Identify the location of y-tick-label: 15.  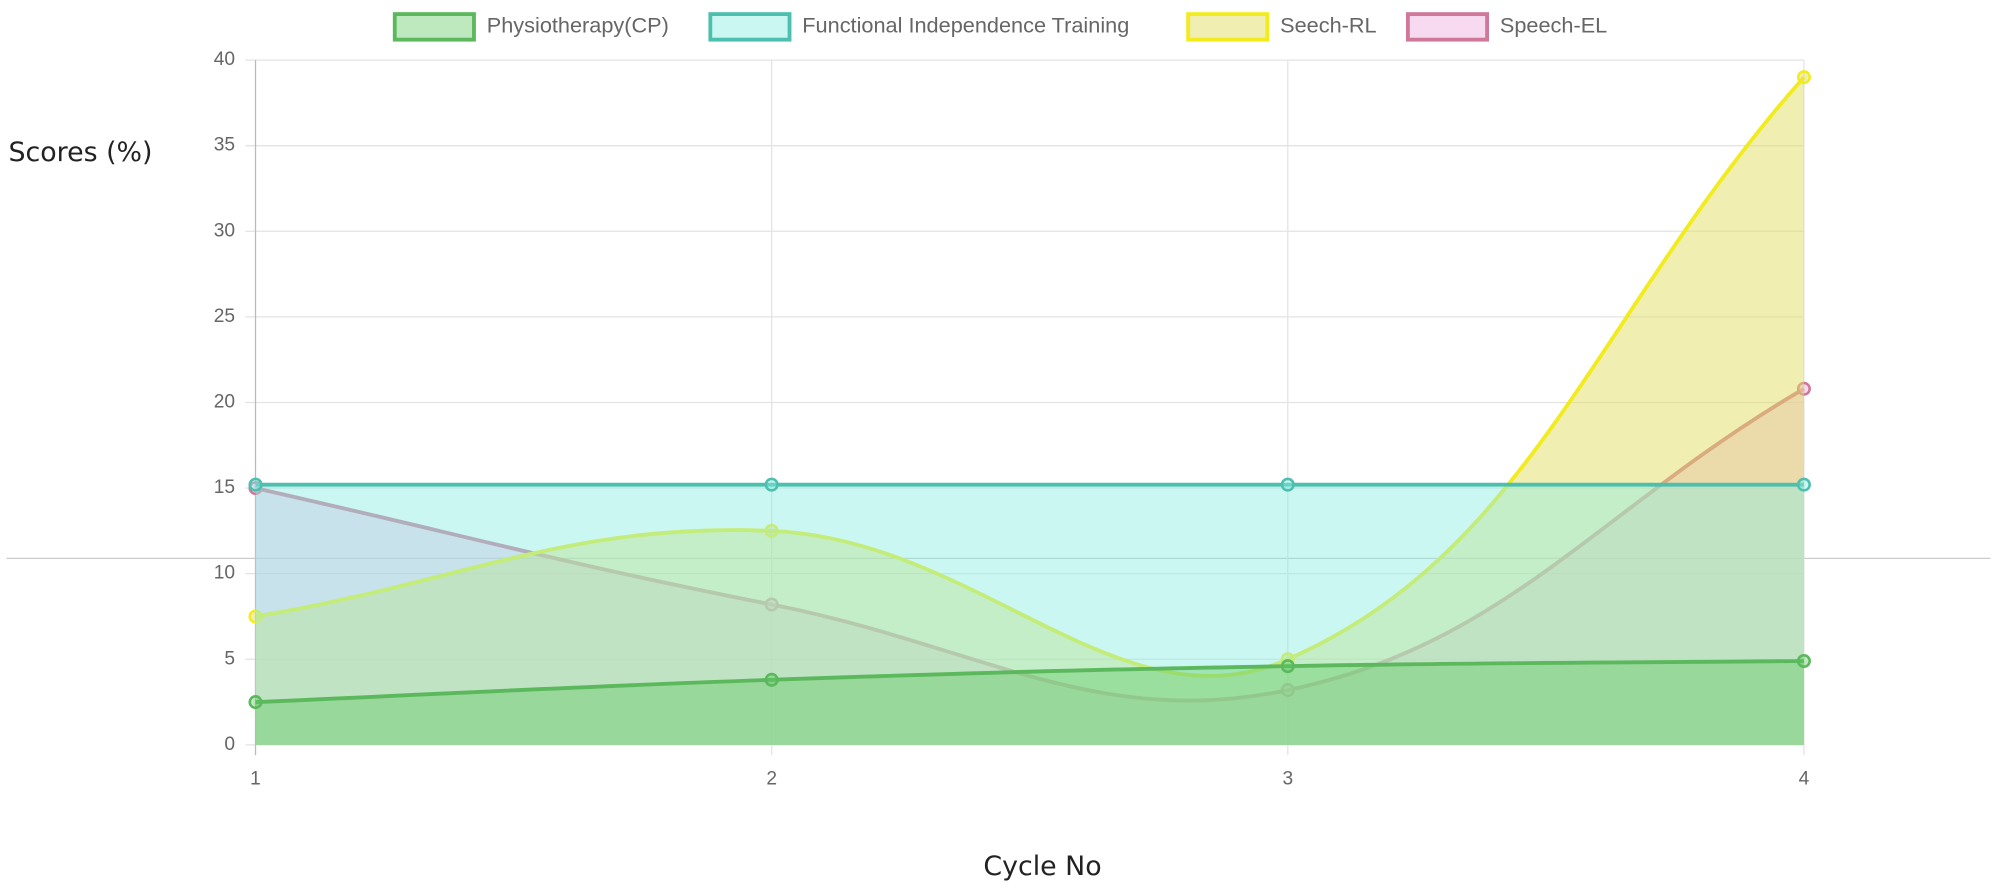
(224, 487).